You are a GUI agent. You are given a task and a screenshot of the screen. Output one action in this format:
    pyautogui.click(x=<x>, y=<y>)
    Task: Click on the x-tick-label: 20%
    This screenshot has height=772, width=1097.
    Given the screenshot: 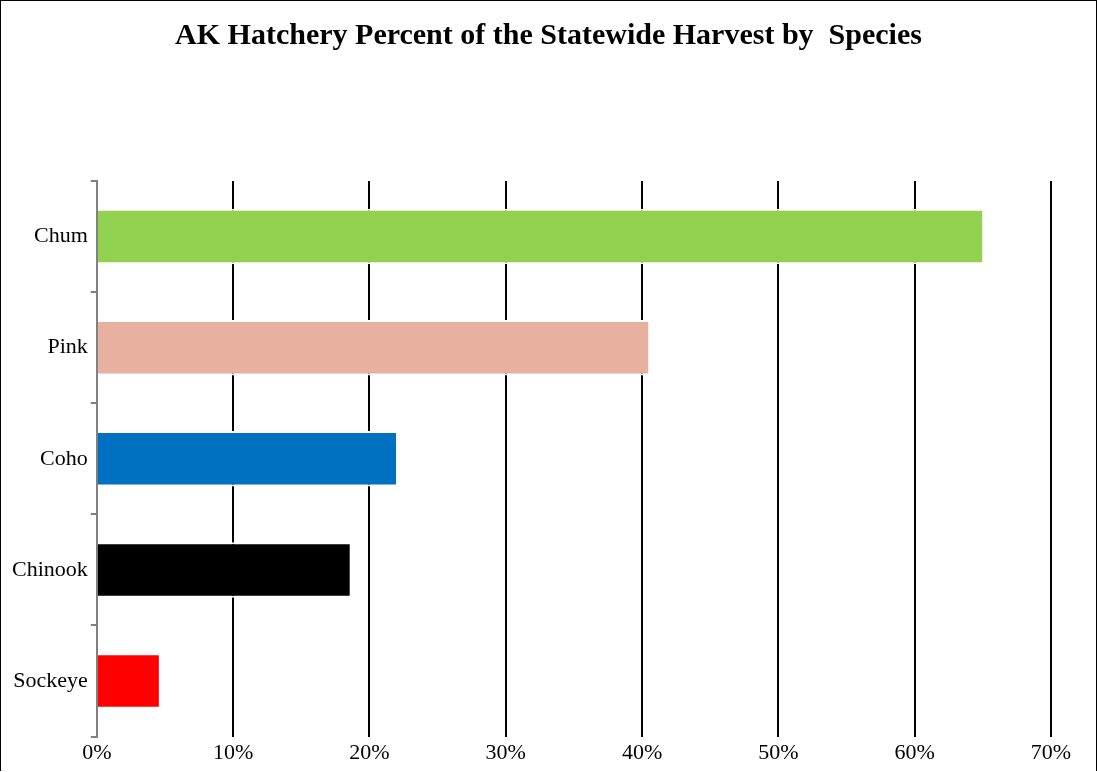 What is the action you would take?
    pyautogui.click(x=369, y=751)
    